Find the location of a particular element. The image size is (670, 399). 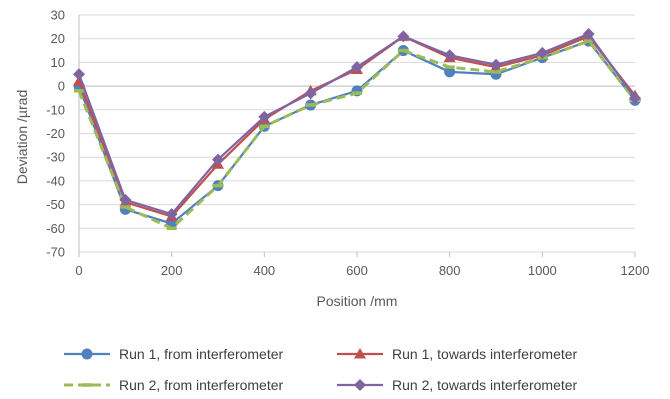

legend-label: Run 1, from interferometer is located at coordinates (201, 354).